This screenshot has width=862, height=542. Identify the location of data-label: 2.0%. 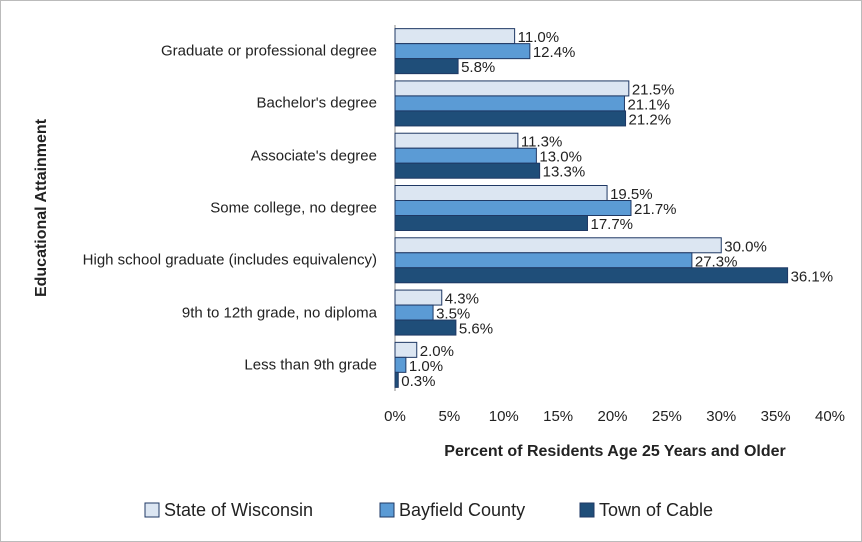
(437, 351).